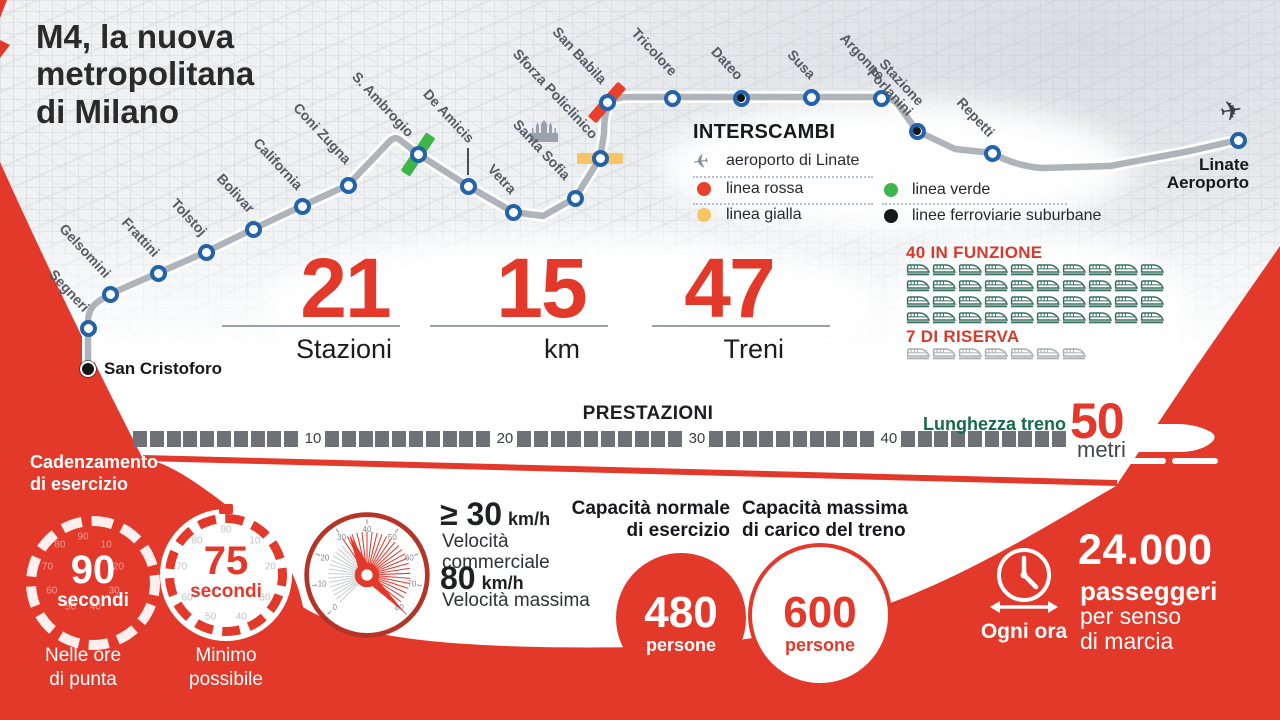 Image resolution: width=1280 pixels, height=720 pixels. What do you see at coordinates (681, 645) in the screenshot?
I see `capacity-normal-unit: persone` at bounding box center [681, 645].